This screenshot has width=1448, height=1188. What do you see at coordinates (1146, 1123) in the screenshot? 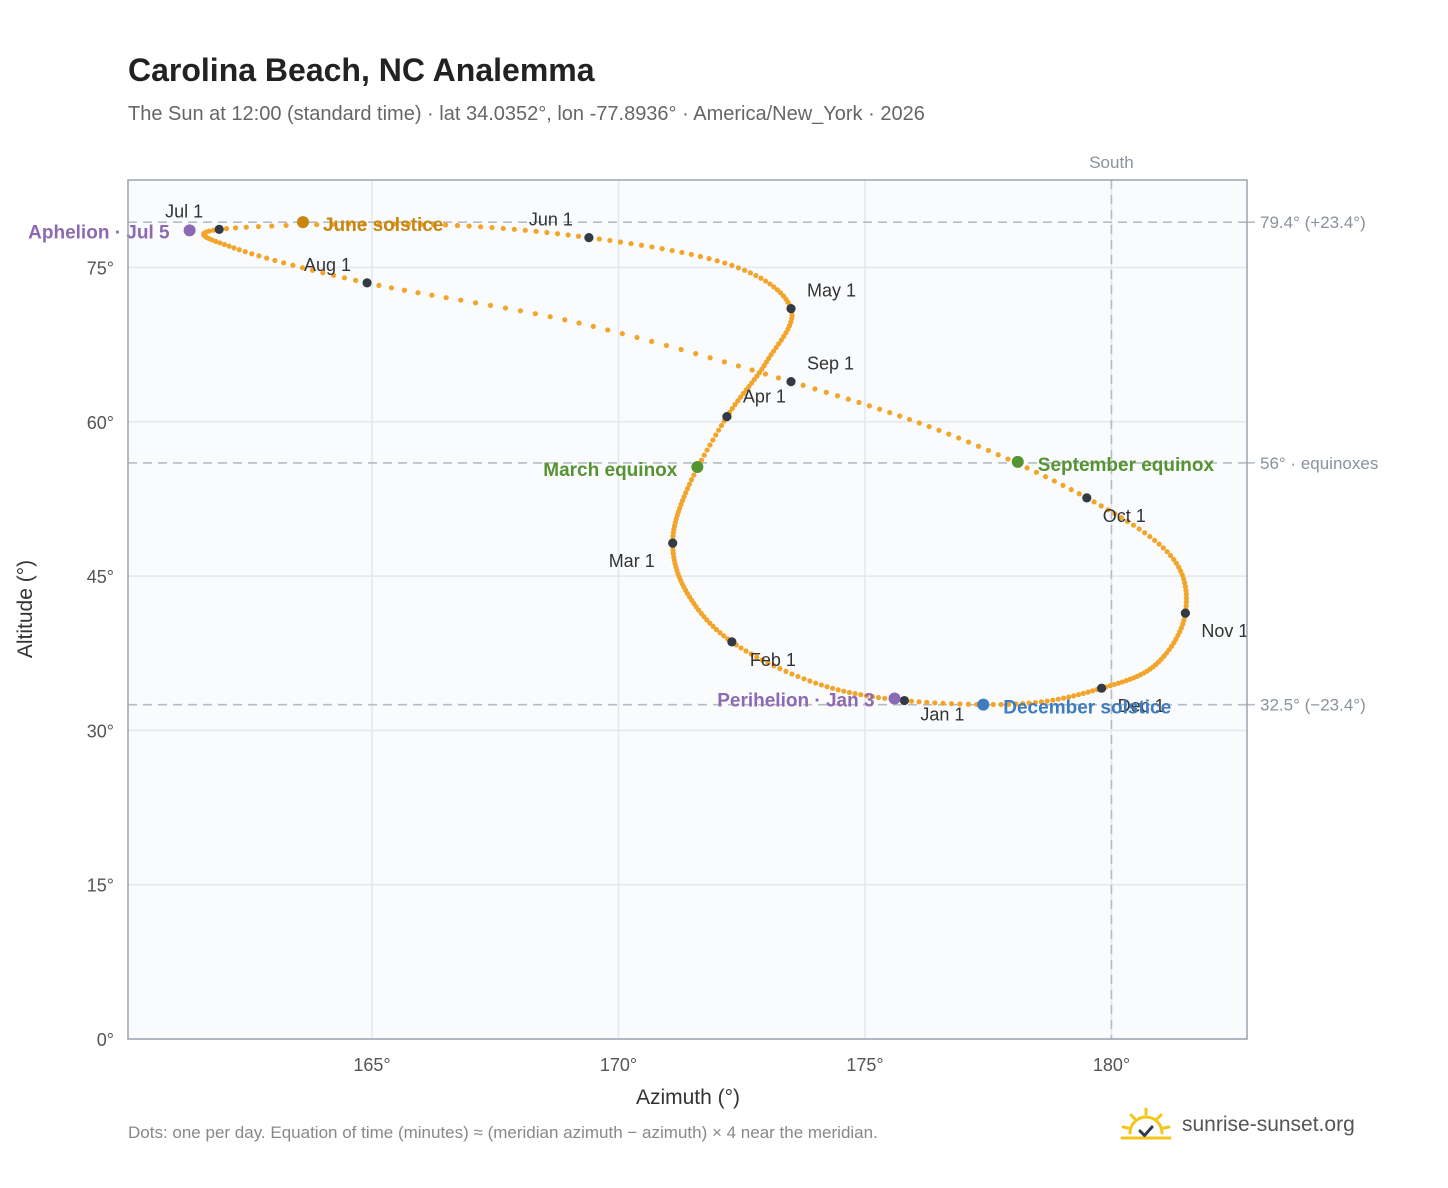
I see `sun-icon` at bounding box center [1146, 1123].